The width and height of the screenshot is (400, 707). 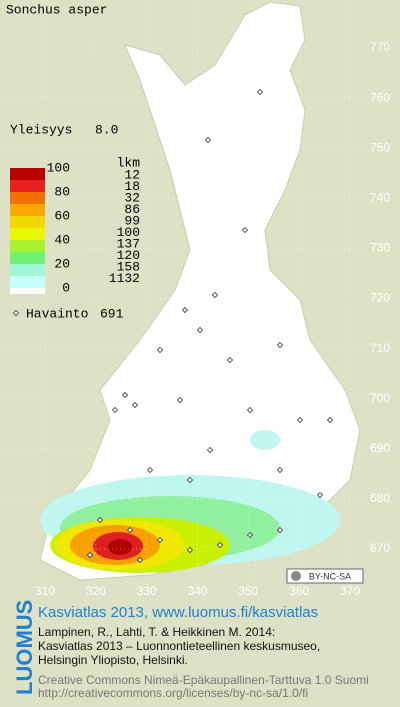 What do you see at coordinates (380, 548) in the screenshot?
I see `grid-label: 670` at bounding box center [380, 548].